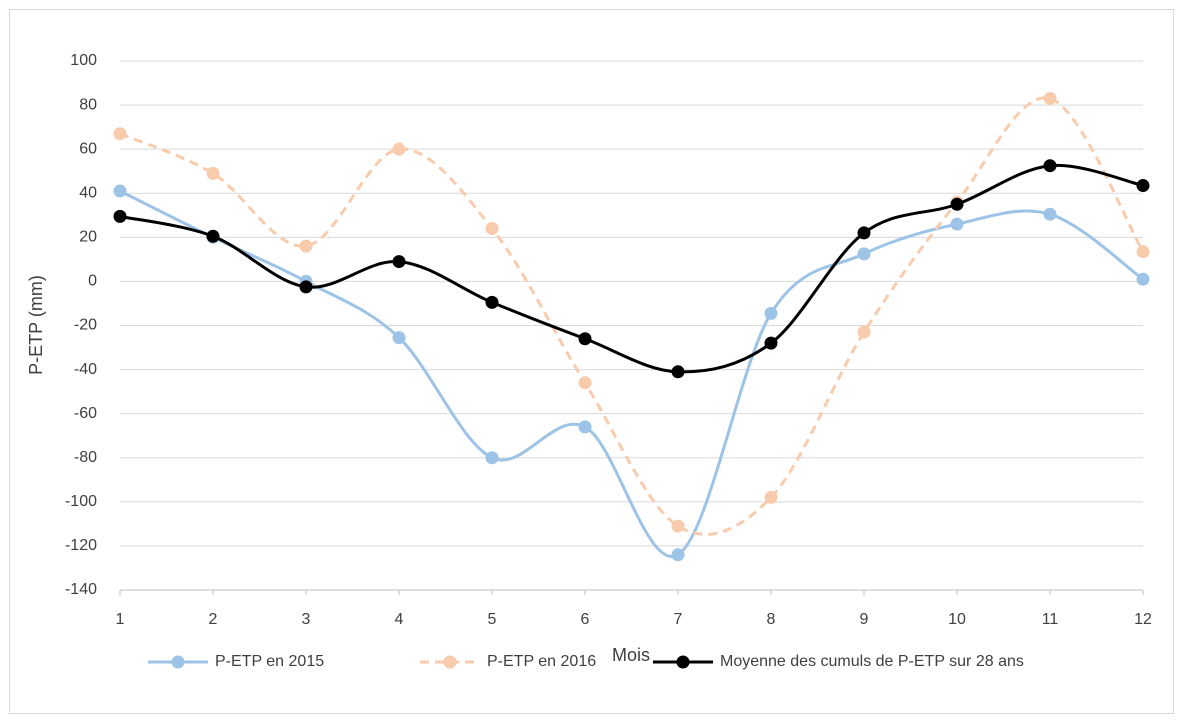  What do you see at coordinates (81, 589) in the screenshot?
I see `y-tick-label: -140` at bounding box center [81, 589].